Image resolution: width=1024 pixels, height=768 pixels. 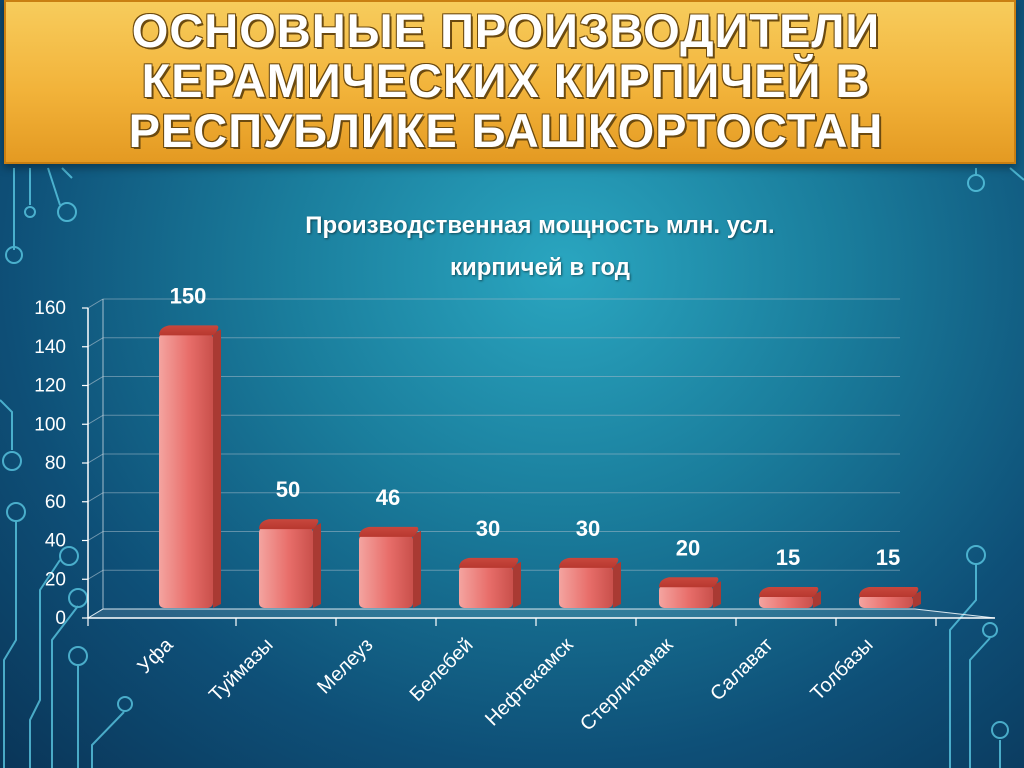 I want to click on category-label: Салават, so click(x=741, y=669).